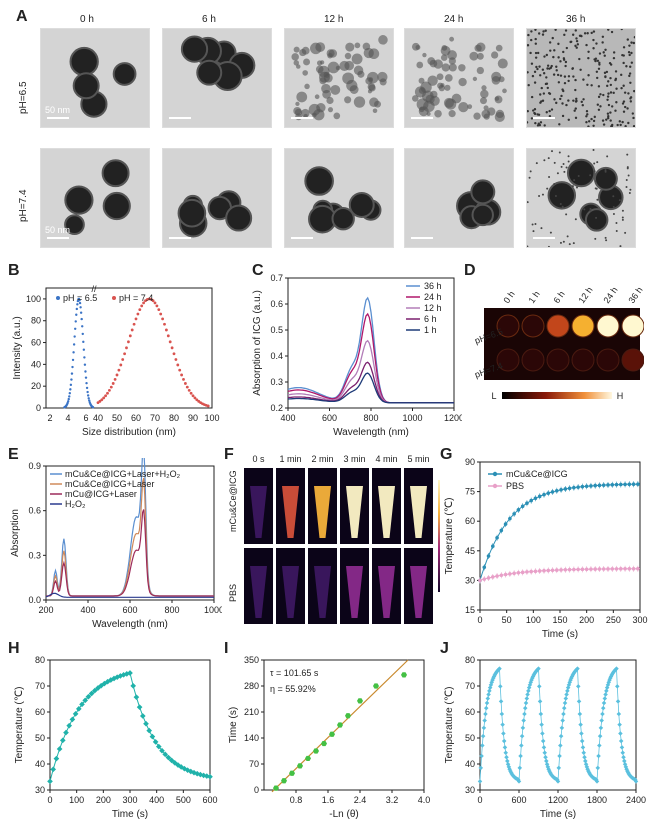  Describe the element at coordinates (470, 764) in the screenshot. I see `chart-j-y-tick-label: 40` at that location.